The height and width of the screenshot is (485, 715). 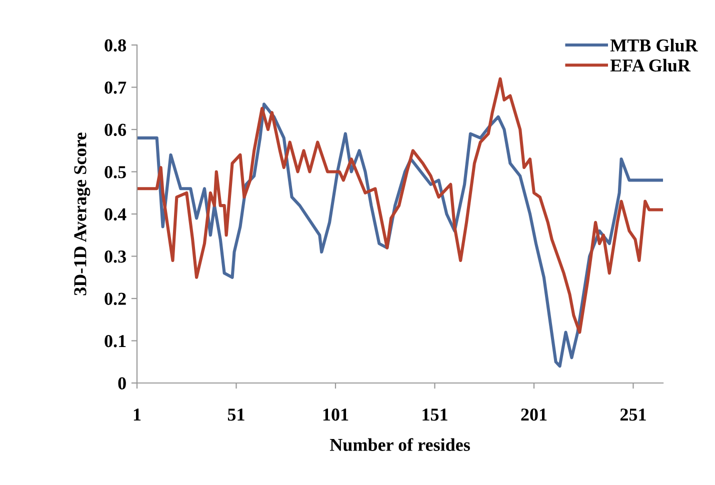 What do you see at coordinates (115, 299) in the screenshot?
I see `y-tick-label: 0.2` at bounding box center [115, 299].